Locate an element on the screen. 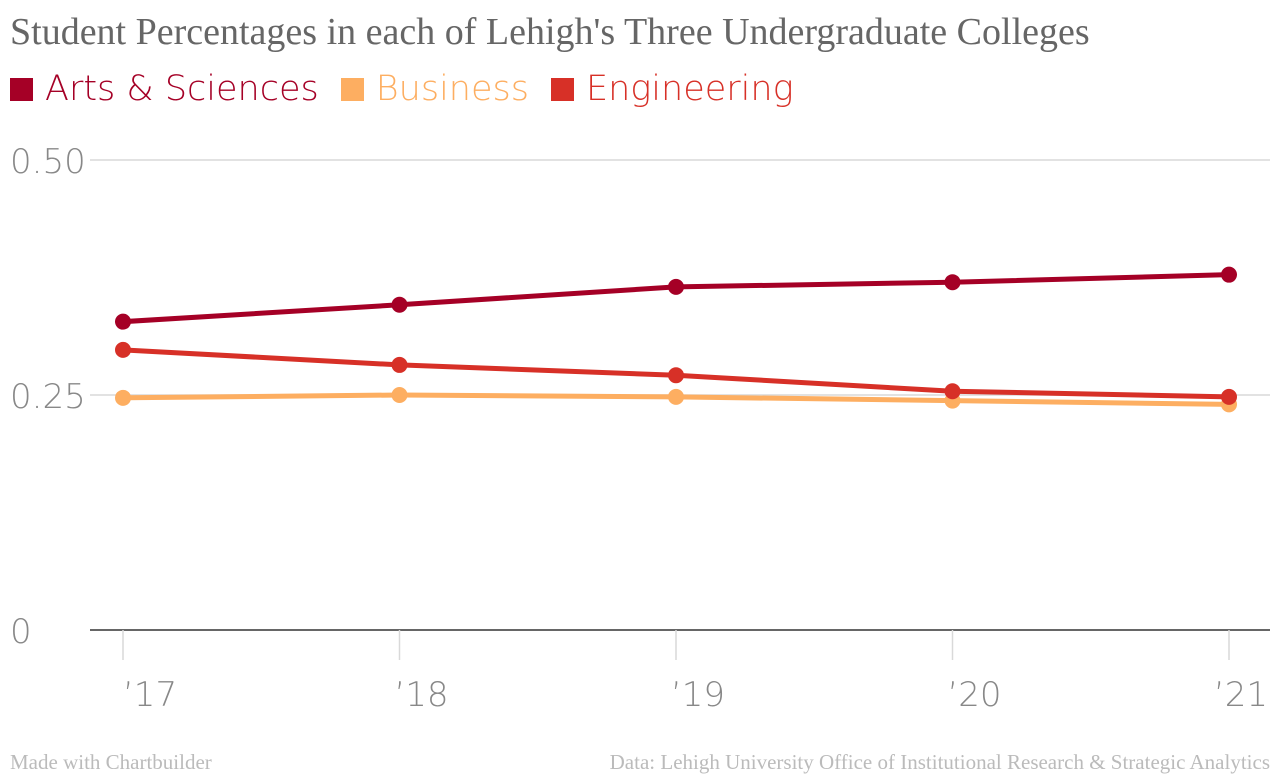 The width and height of the screenshot is (1280, 776). legend-item-arts-sciences: Arts & Sciences is located at coordinates (164, 89).